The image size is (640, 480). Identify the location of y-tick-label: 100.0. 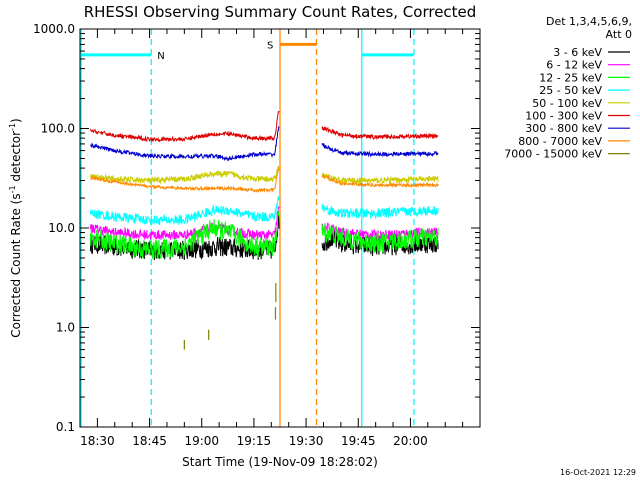
(58, 129).